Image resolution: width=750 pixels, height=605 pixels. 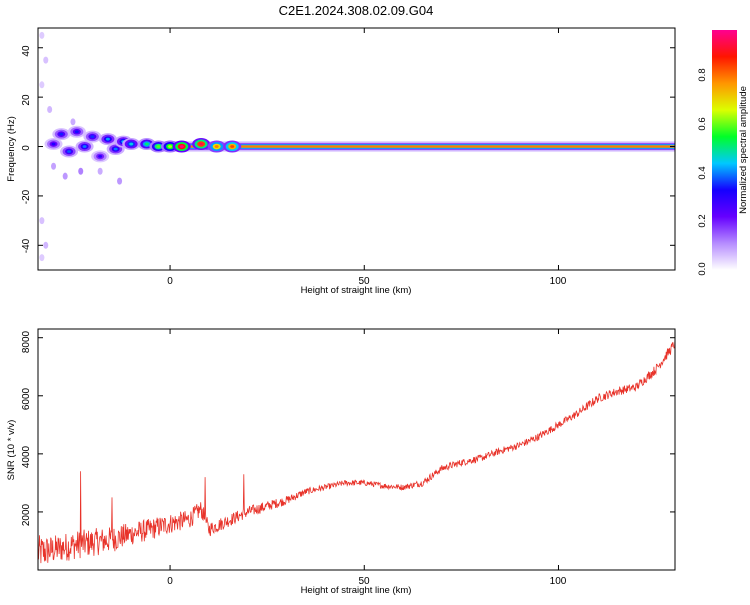 What do you see at coordinates (26, 245) in the screenshot?
I see `heatmap-y-tick-minus40: -40` at bounding box center [26, 245].